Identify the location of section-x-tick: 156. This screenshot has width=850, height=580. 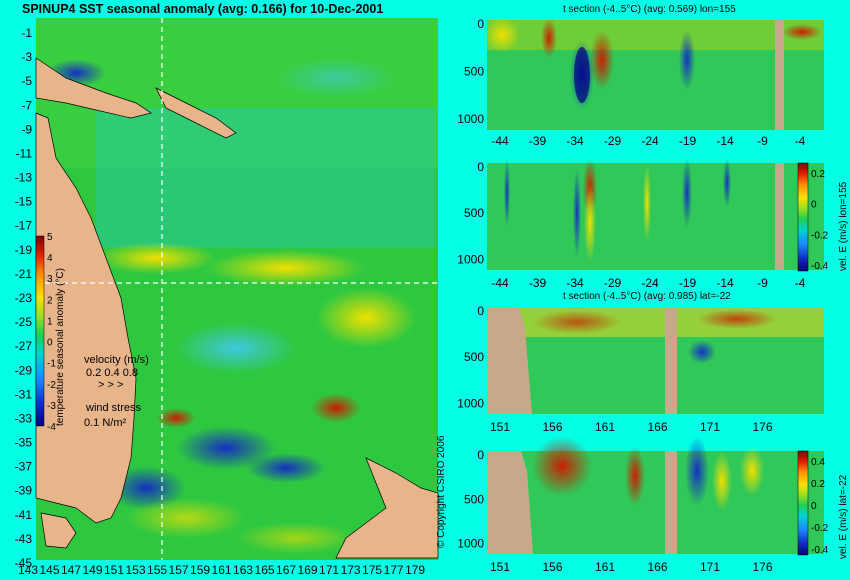
(552, 567).